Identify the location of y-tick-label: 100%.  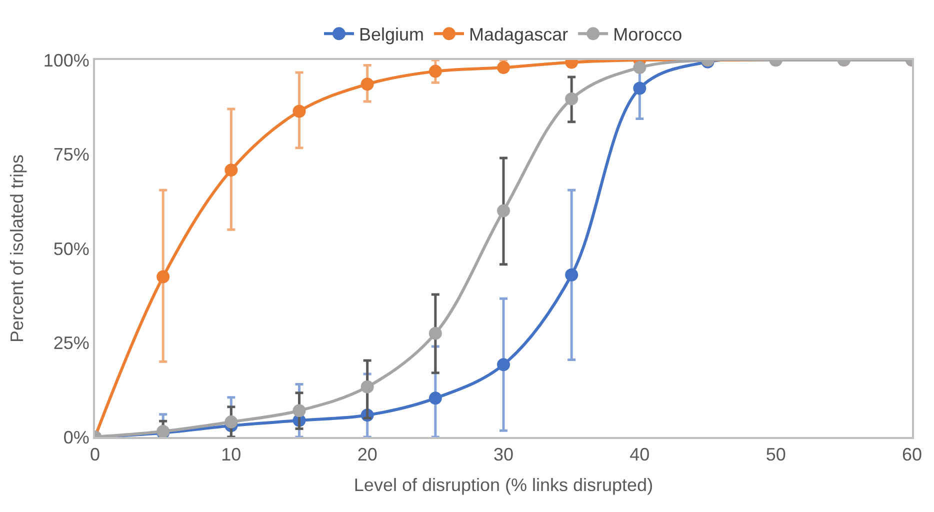
(66, 60).